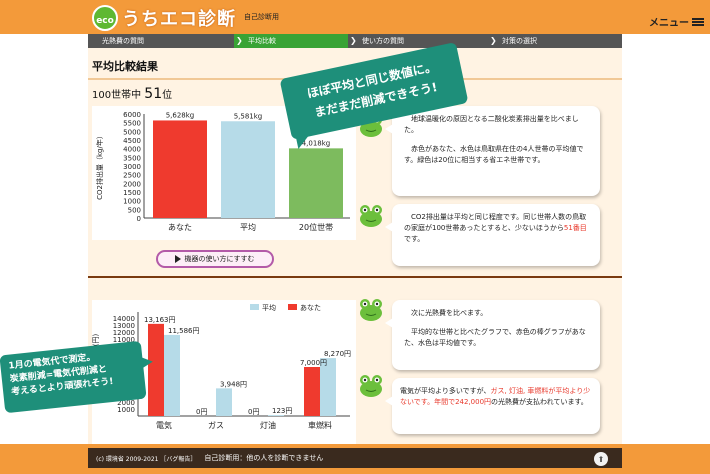  What do you see at coordinates (355, 17) in the screenshot?
I see `header-bar` at bounding box center [355, 17].